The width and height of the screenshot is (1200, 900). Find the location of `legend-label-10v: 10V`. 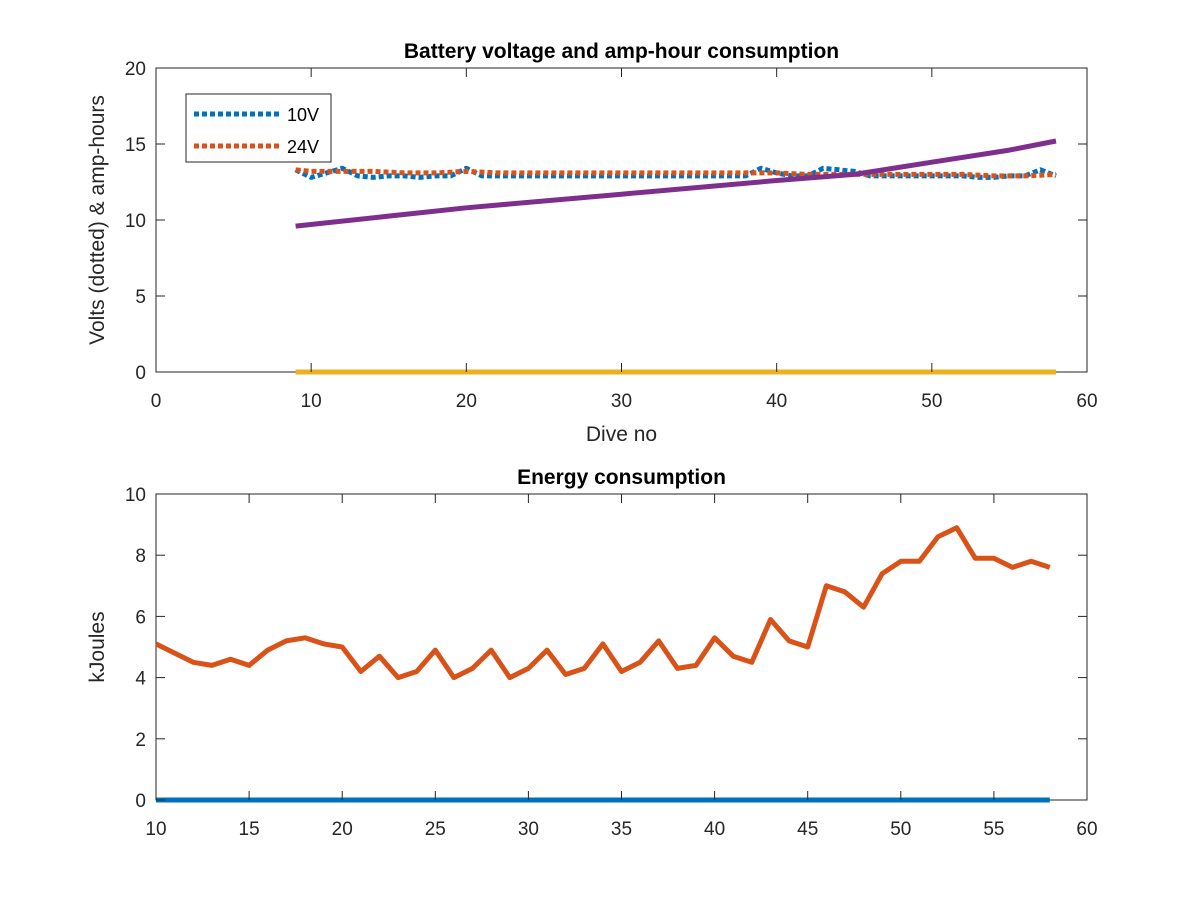

legend-label-10v: 10V is located at coordinates (303, 115).